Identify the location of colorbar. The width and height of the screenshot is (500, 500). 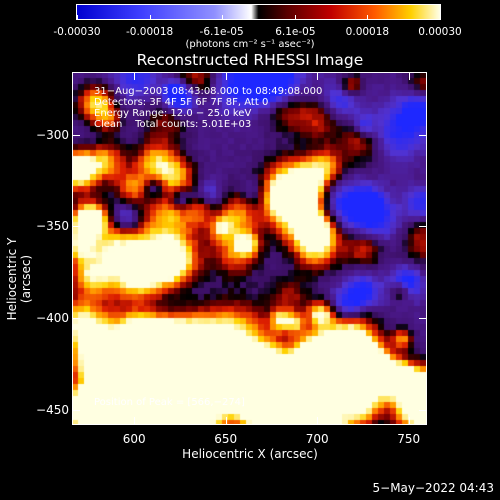
(258, 12).